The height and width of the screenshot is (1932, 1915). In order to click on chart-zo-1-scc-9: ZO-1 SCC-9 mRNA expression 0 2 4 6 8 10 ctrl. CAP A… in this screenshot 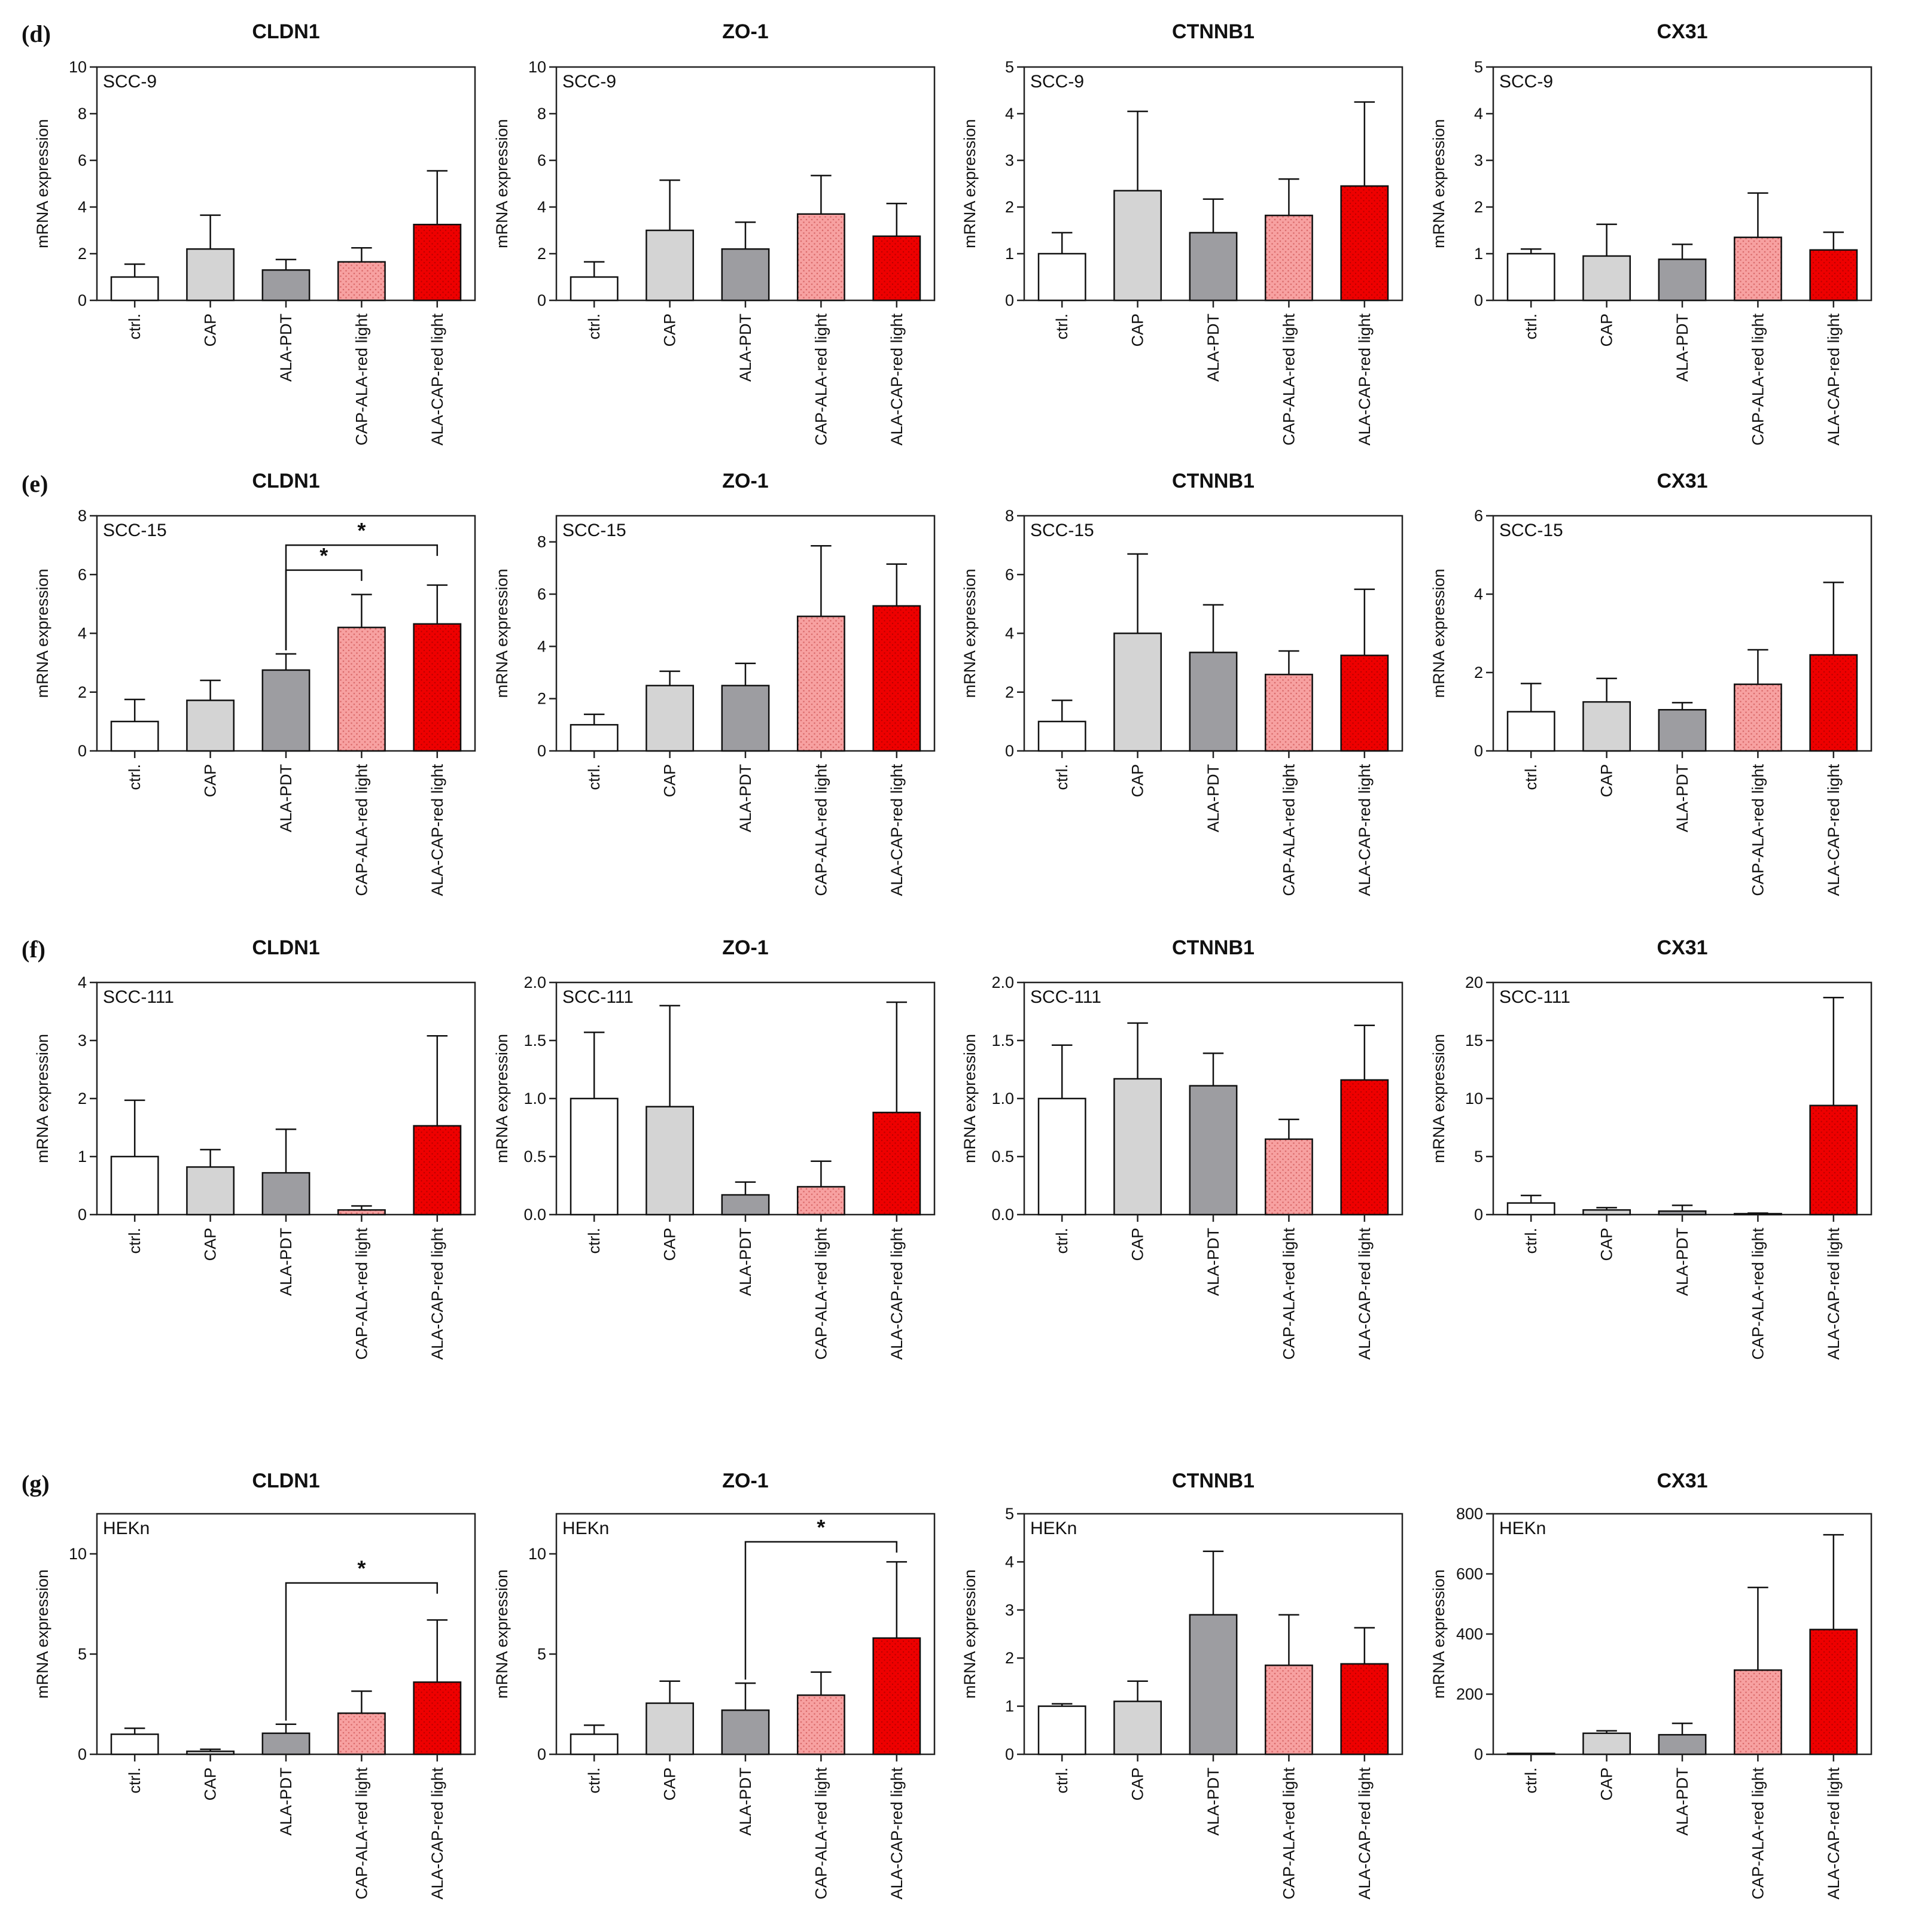, I will do `click(714, 233)`.